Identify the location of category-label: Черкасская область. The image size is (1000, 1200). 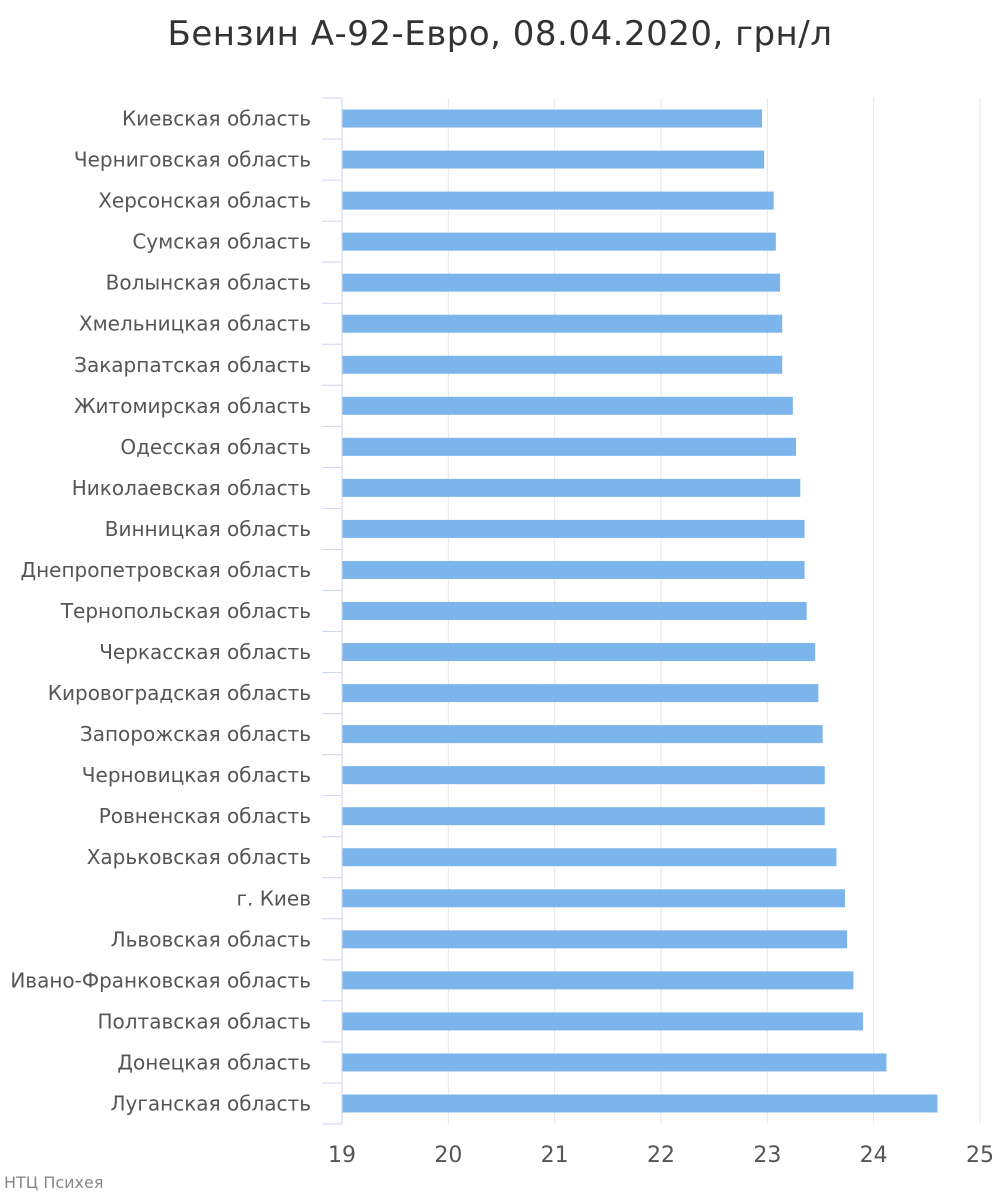
(205, 652).